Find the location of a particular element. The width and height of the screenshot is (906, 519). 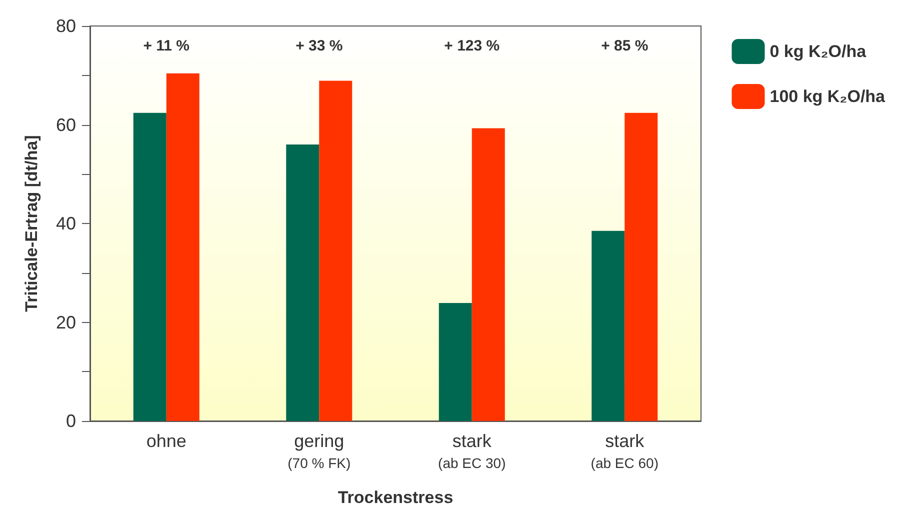

y-tick-label: 0 is located at coordinates (71, 421).